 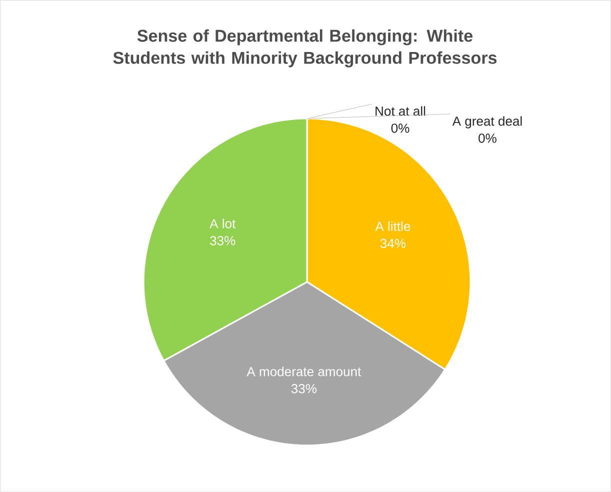 What do you see at coordinates (401, 111) in the screenshot?
I see `category-label: Not at all` at bounding box center [401, 111].